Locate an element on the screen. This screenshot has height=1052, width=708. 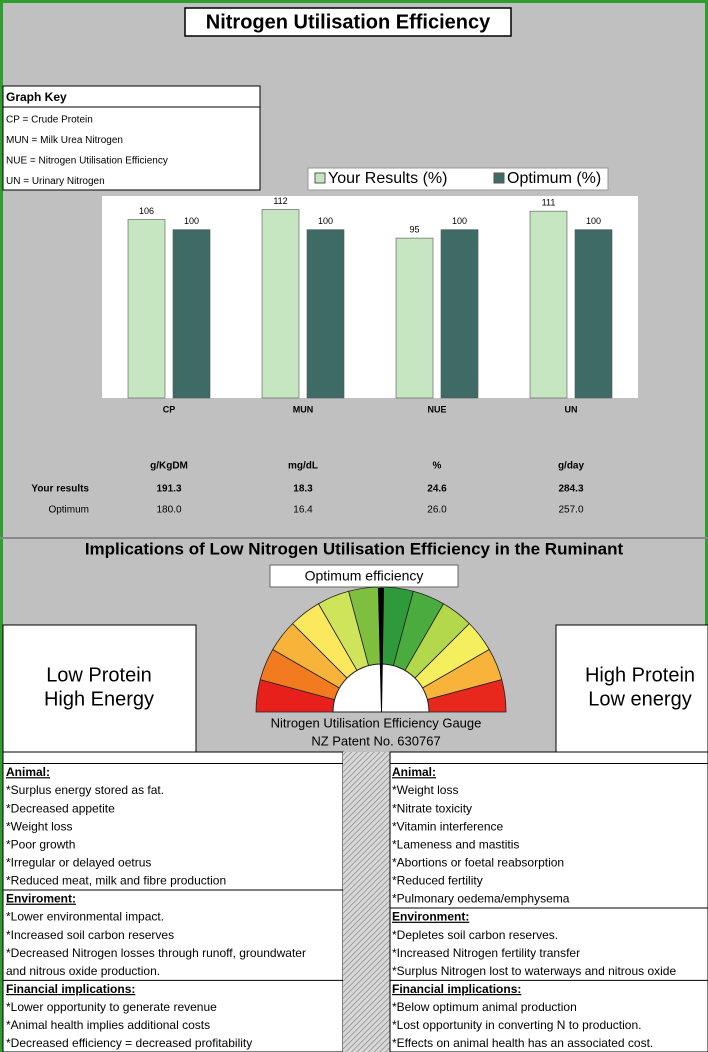
bullet-line: *Below optimum animal production is located at coordinates (484, 1007).